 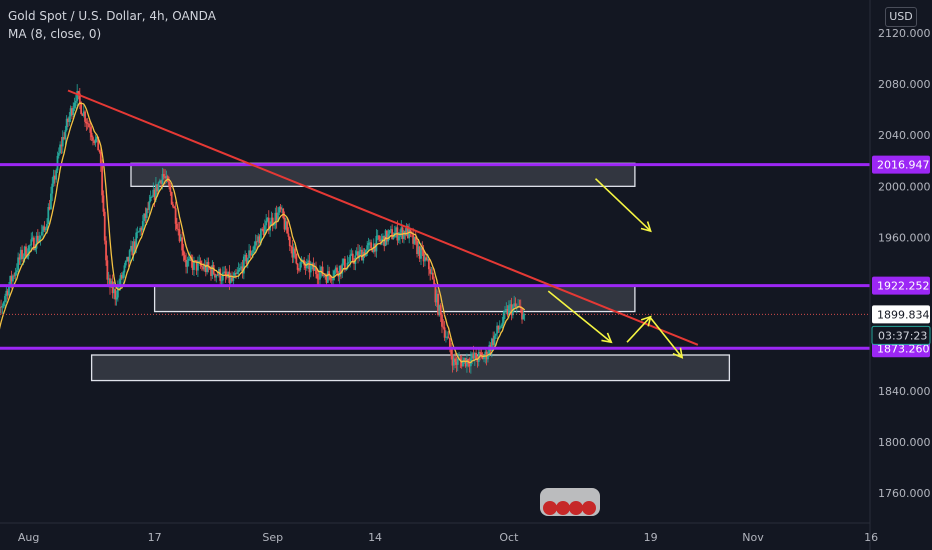 What do you see at coordinates (901, 17) in the screenshot?
I see `currency-button: USD` at bounding box center [901, 17].